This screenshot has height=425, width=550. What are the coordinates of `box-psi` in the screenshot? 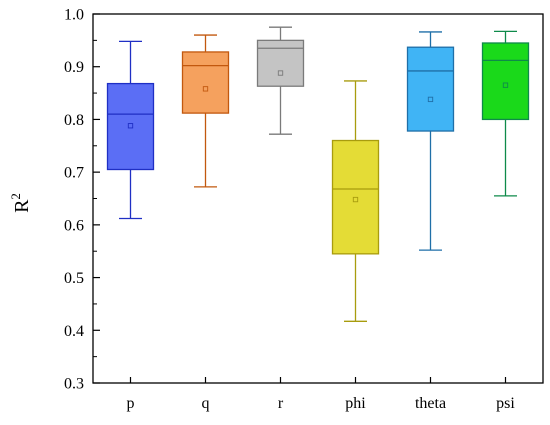 It's located at (505, 113).